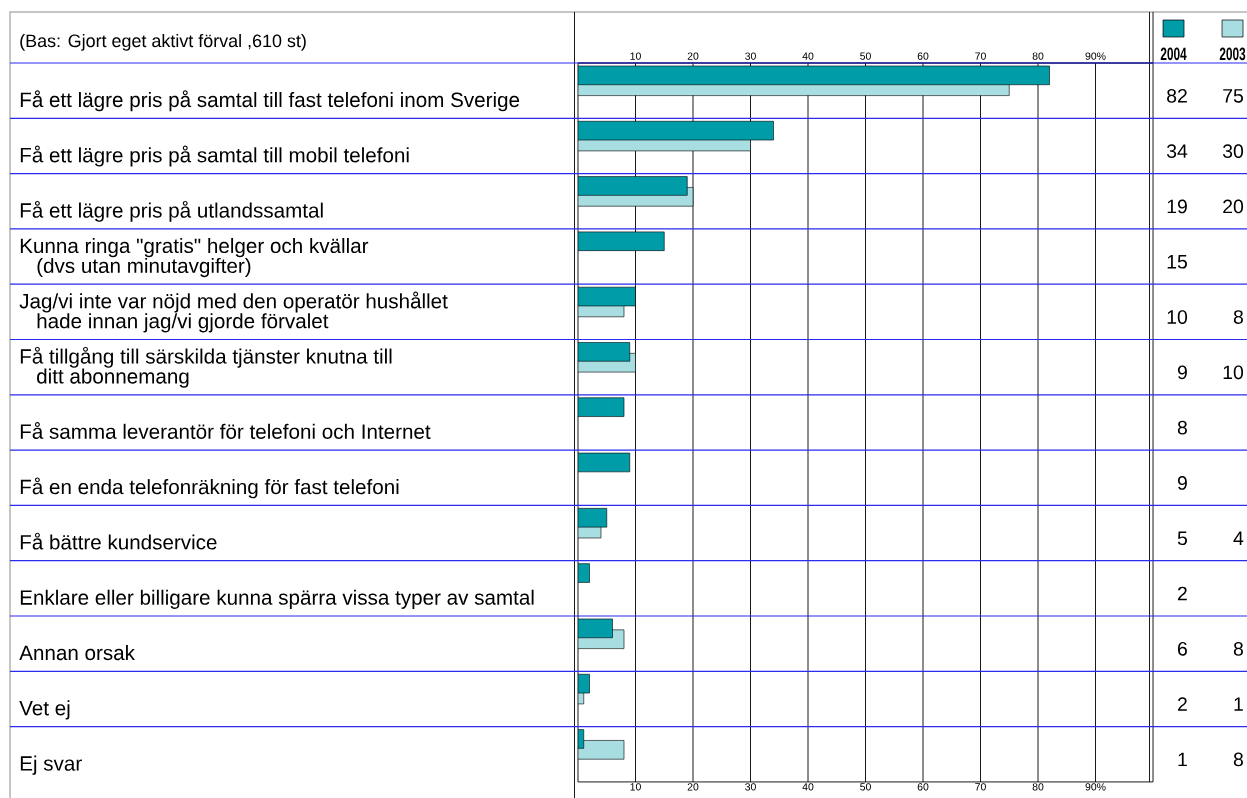 The height and width of the screenshot is (798, 1247). Describe the element at coordinates (194, 257) in the screenshot. I see `y-tick-label: Kunna ringa "gratis" helger och kvällar (dvs utan minutavgifter)` at that location.